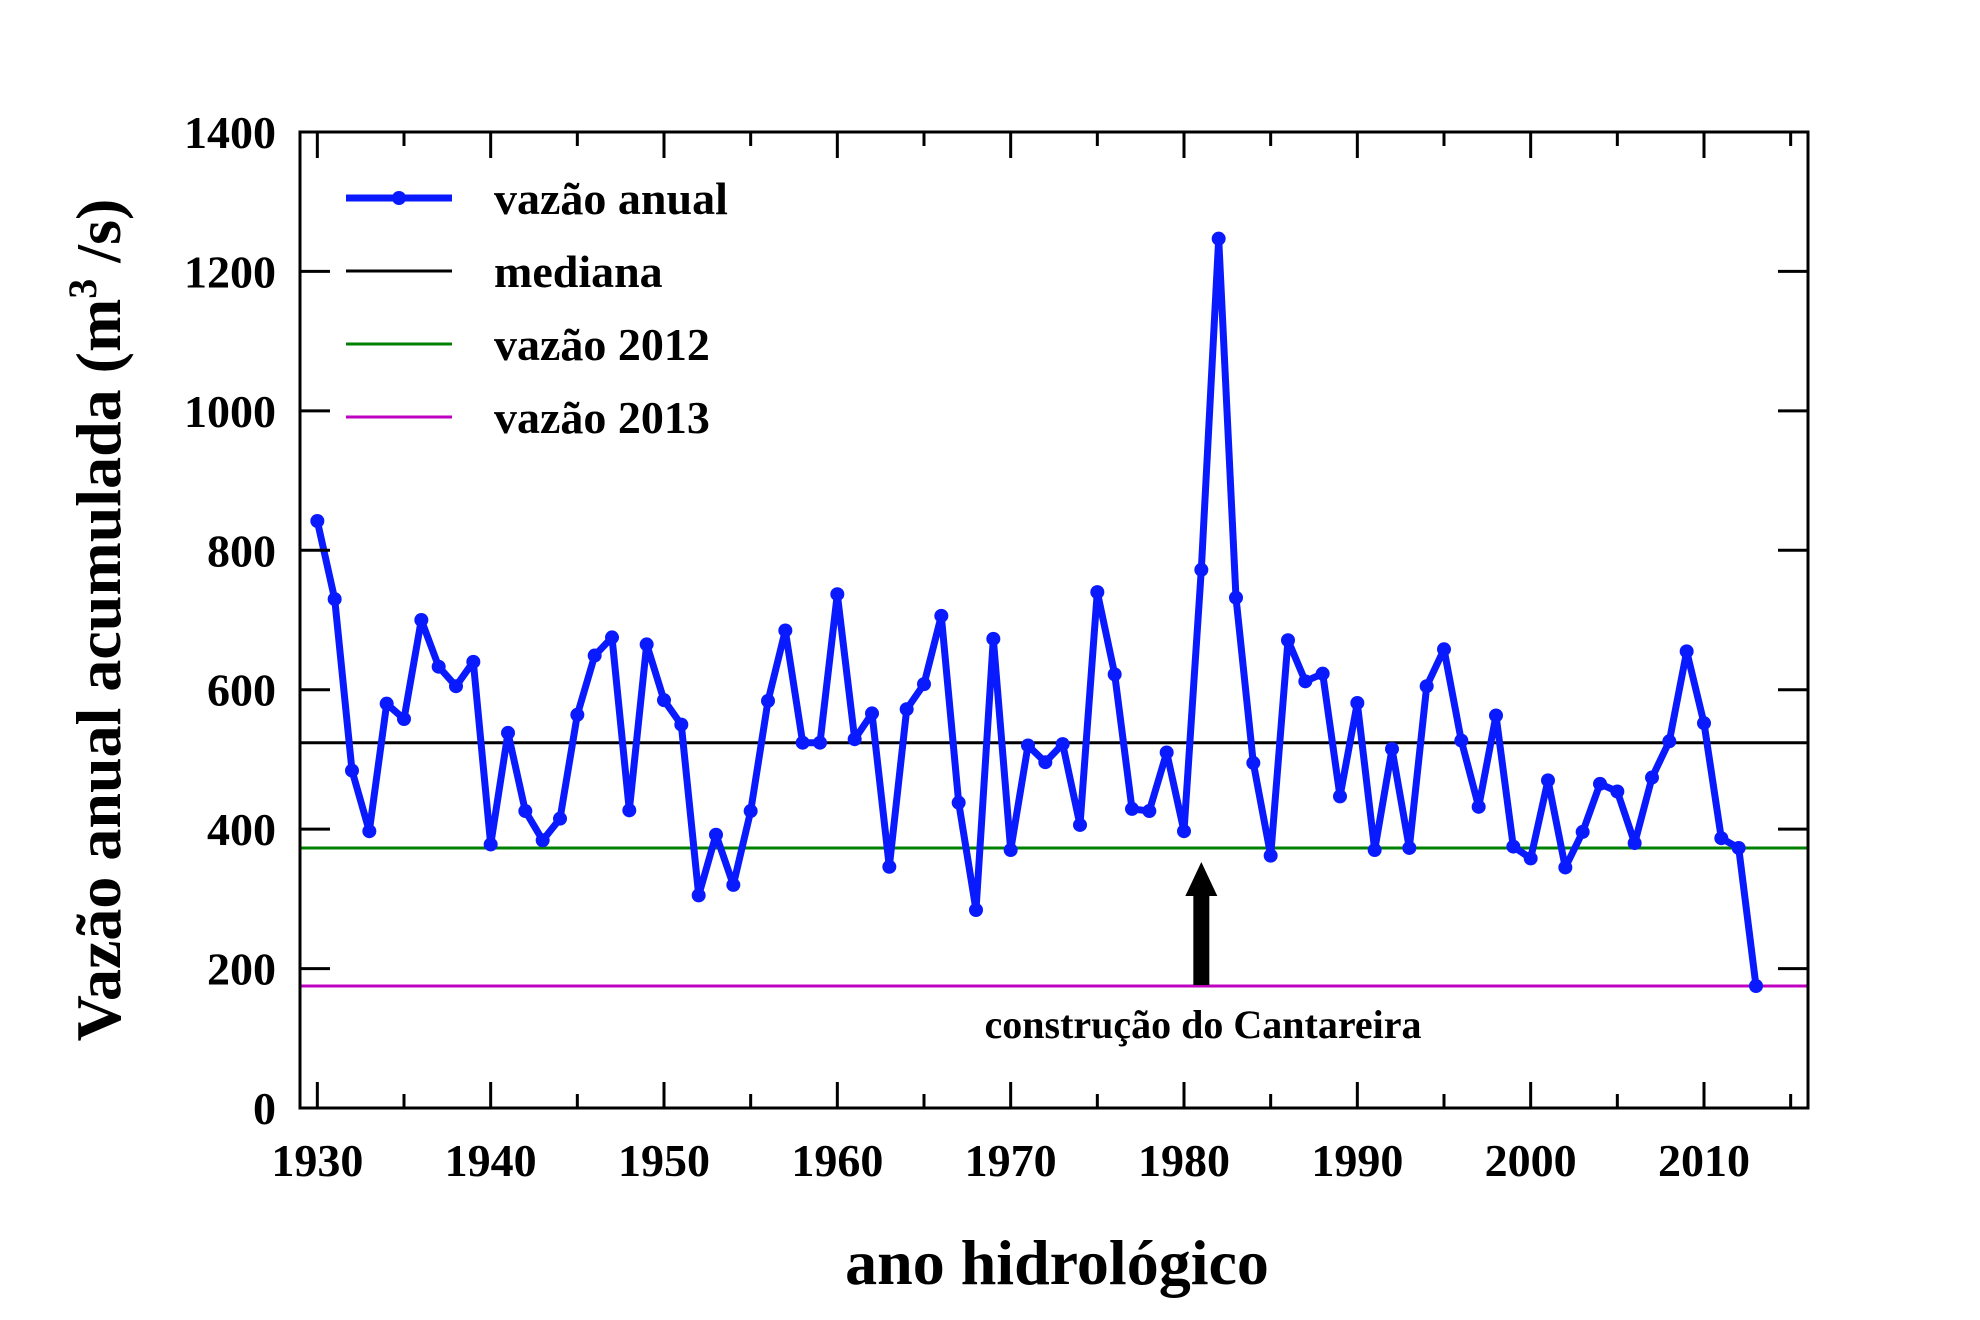 The height and width of the screenshot is (1320, 1980). Describe the element at coordinates (241, 969) in the screenshot. I see `y-tick-label: 200` at that location.